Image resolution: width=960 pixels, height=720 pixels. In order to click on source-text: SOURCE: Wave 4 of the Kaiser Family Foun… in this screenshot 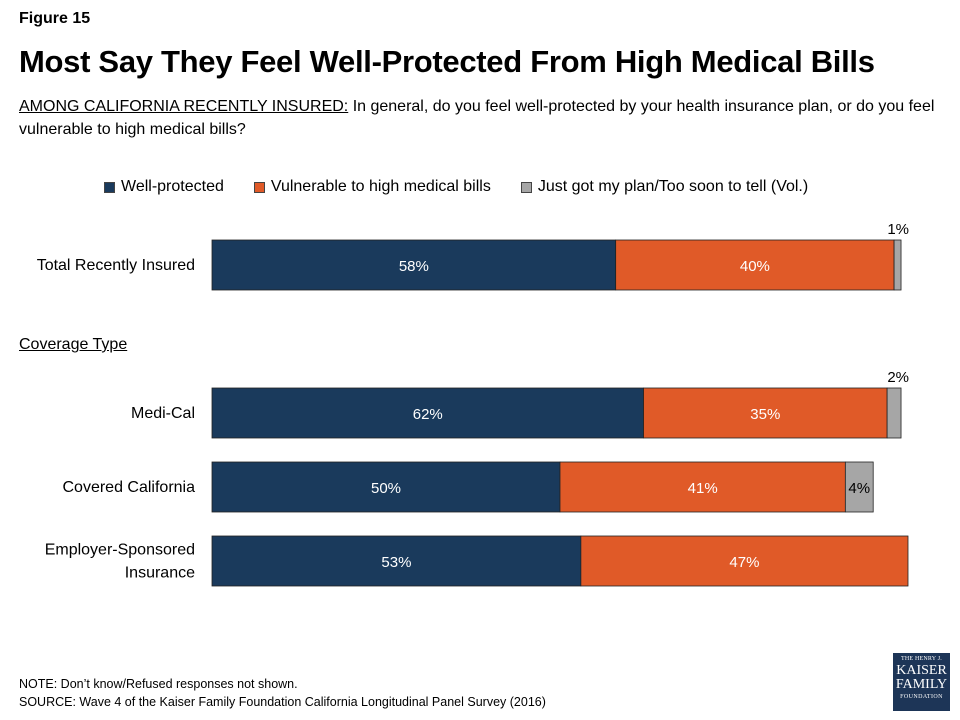, I will do `click(282, 702)`.